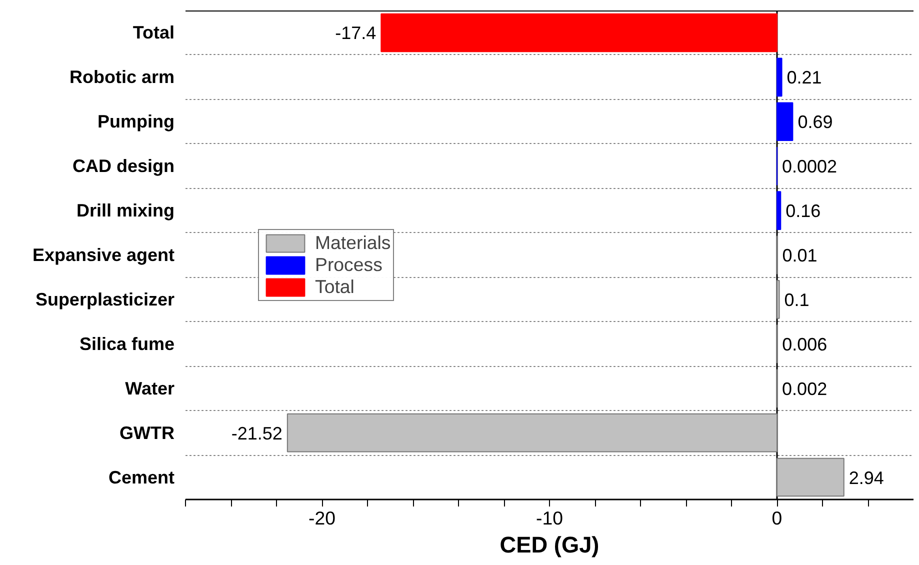 Image resolution: width=919 pixels, height=565 pixels. What do you see at coordinates (149, 388) in the screenshot?
I see `y-tick-label: Water` at bounding box center [149, 388].